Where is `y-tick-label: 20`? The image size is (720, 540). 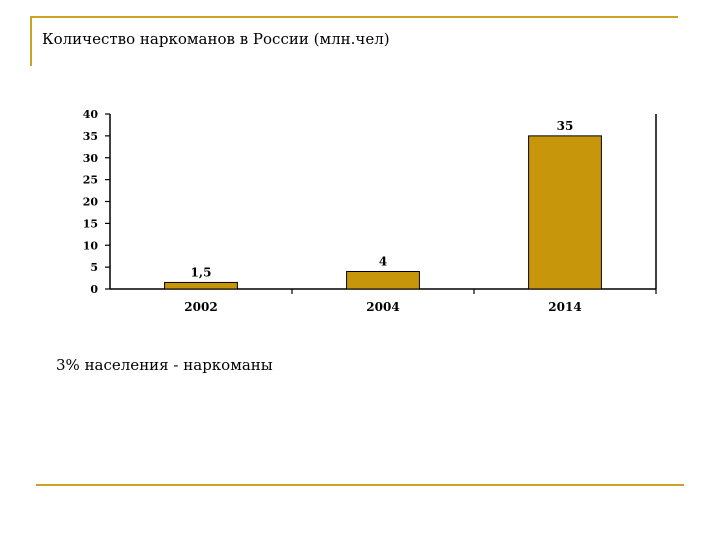
y-tick-label: 20 is located at coordinates (91, 202).